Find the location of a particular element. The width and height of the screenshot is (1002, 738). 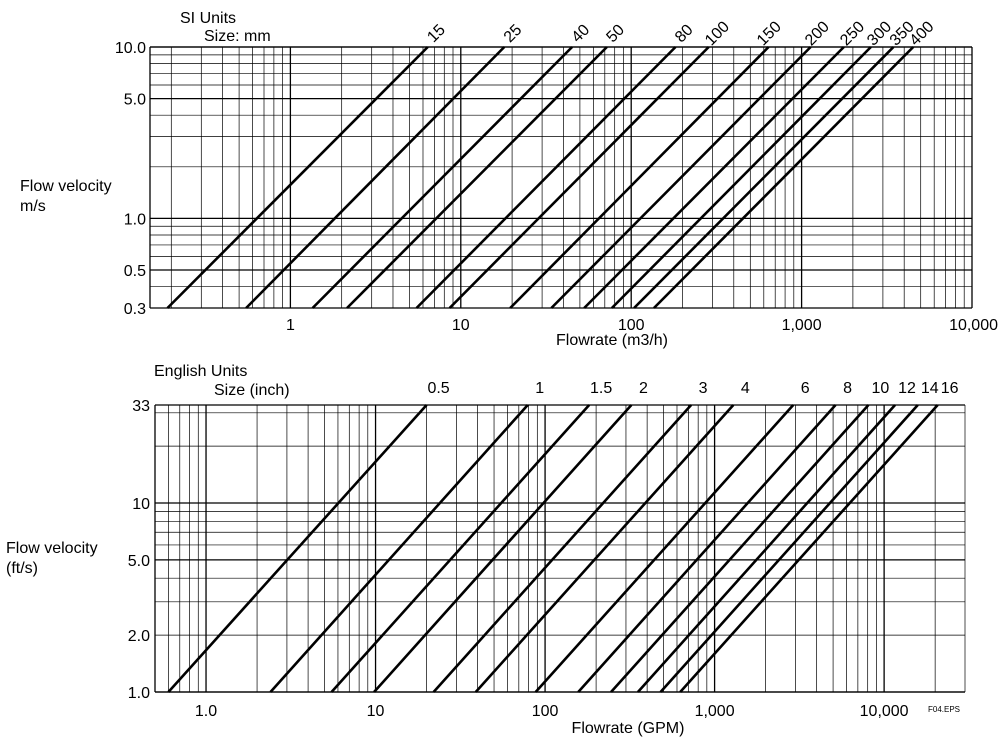

english-size-label: 1 is located at coordinates (539, 388).